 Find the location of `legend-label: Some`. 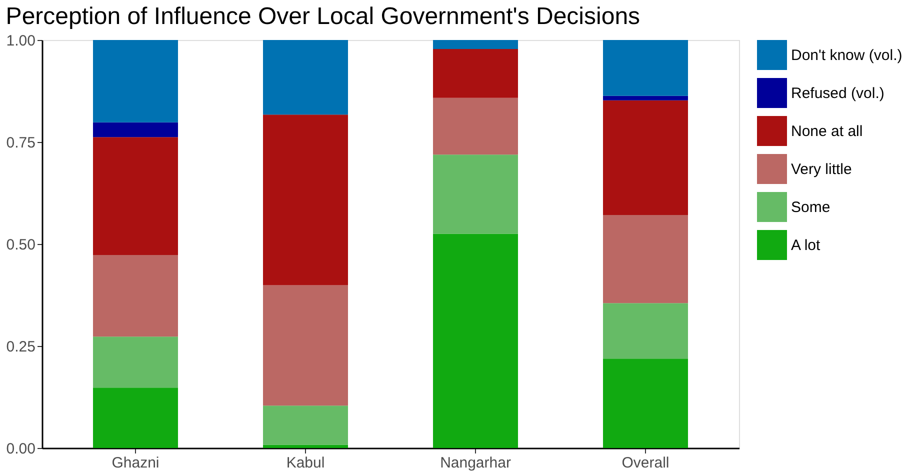

legend-label: Some is located at coordinates (810, 207).